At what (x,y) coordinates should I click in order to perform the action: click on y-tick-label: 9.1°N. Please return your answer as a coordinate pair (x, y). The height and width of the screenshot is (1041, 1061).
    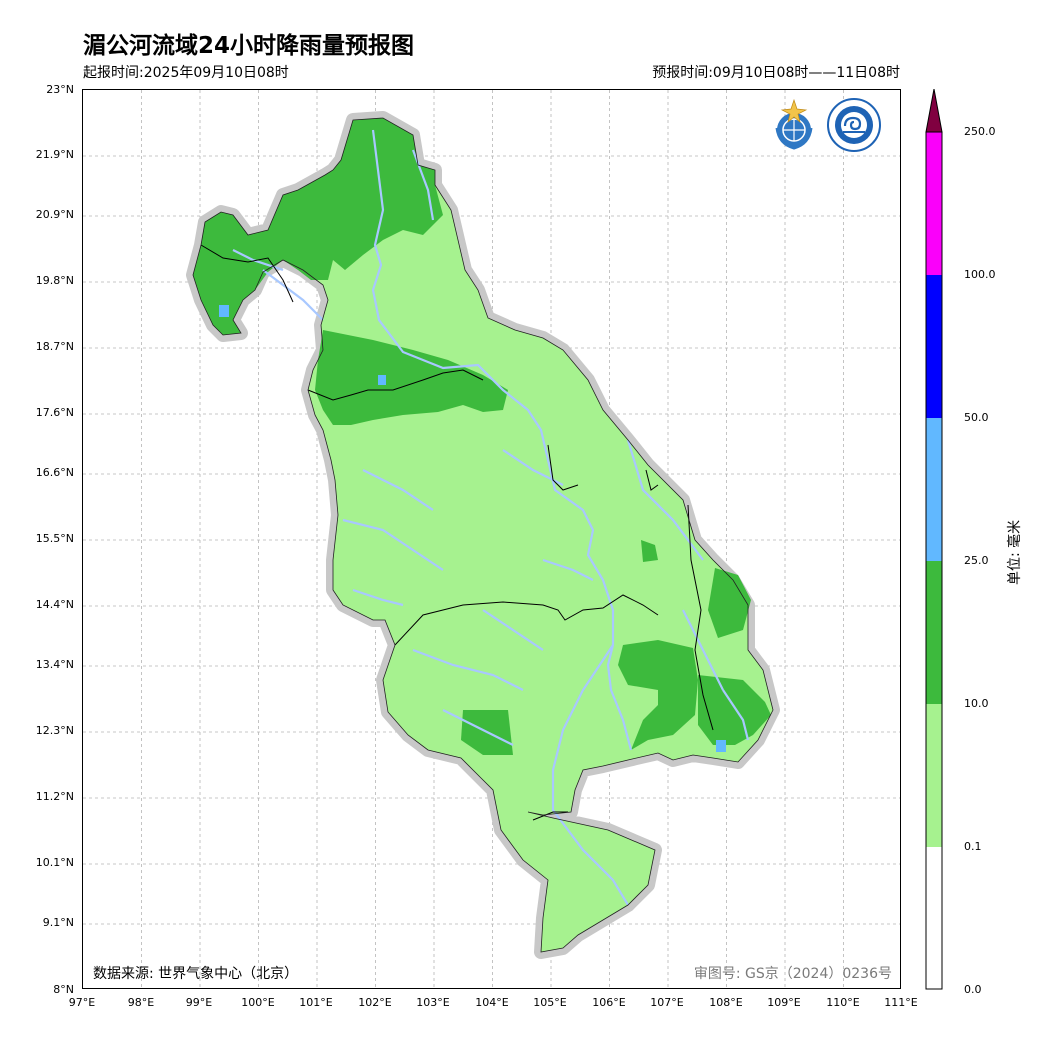
    Looking at the image, I should click on (58, 922).